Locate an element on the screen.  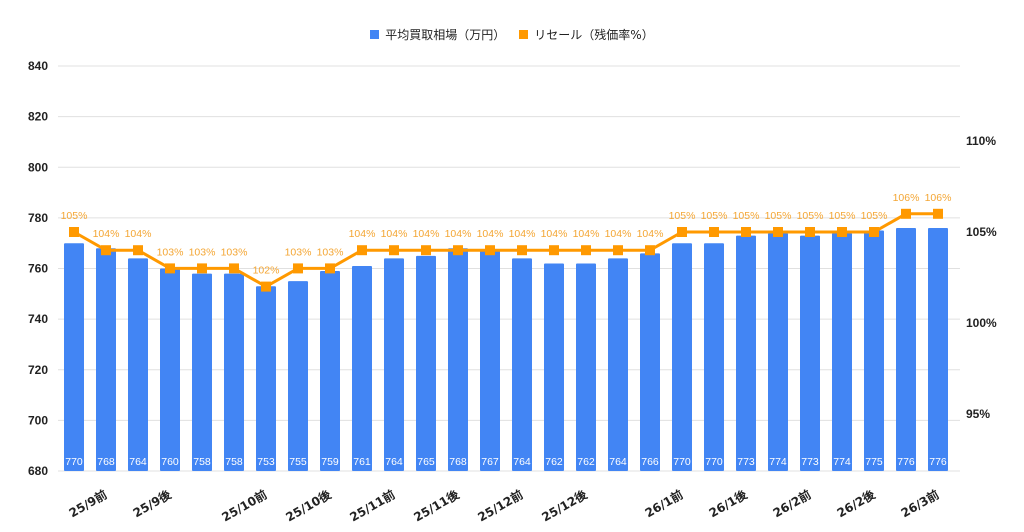
x-axis-tick: 25/9前 is located at coordinates (87, 504).